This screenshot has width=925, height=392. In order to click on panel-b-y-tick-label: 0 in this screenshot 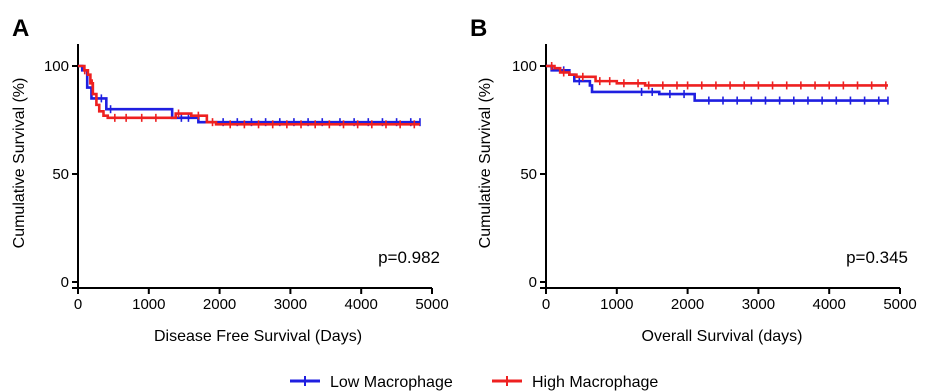, I will do `click(533, 282)`.